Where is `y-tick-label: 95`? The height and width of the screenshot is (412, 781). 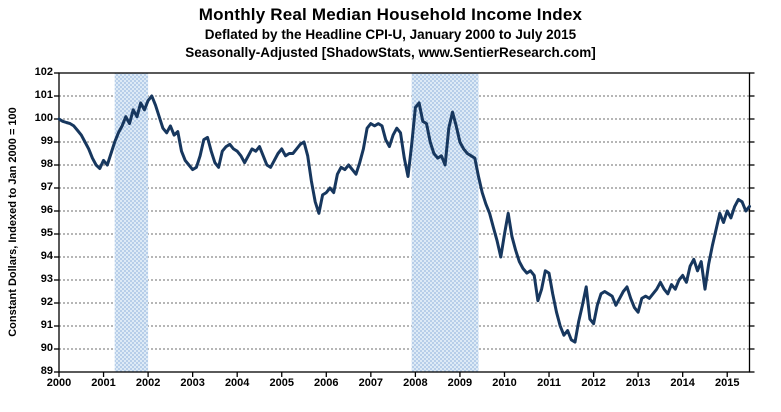
y-tick-label: 95 is located at coordinates (46, 233).